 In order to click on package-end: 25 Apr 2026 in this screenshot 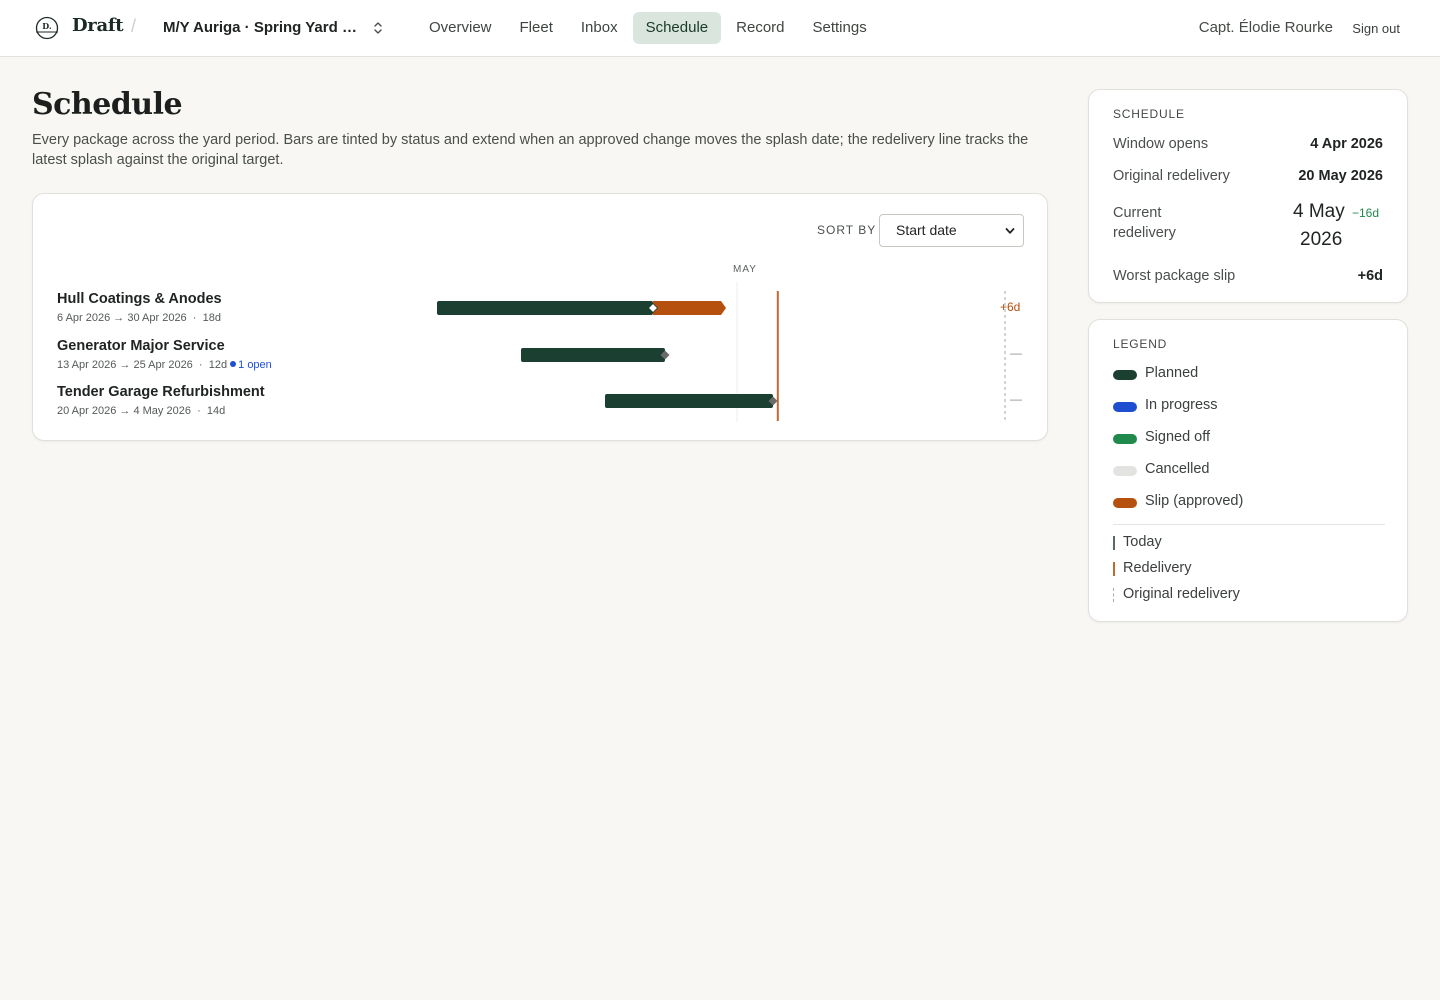, I will do `click(163, 365)`.